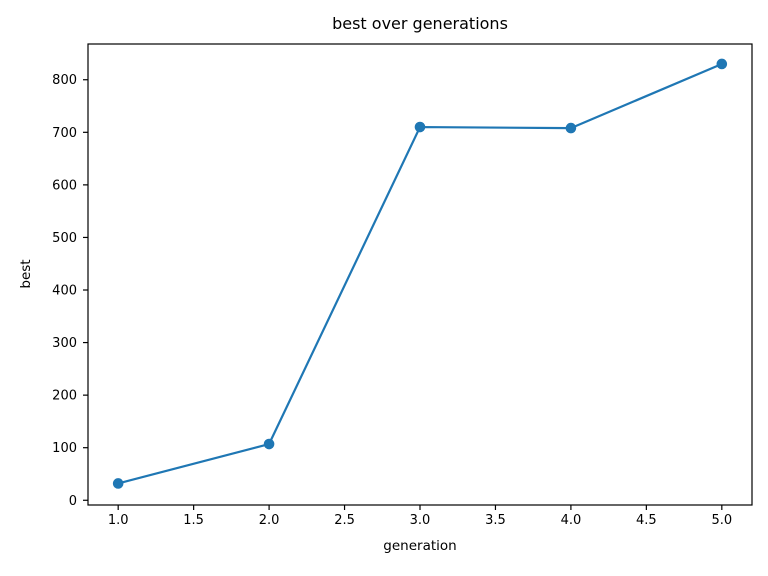 The image size is (768, 576). Describe the element at coordinates (269, 520) in the screenshot. I see `x-tick-label: 2.0` at that location.